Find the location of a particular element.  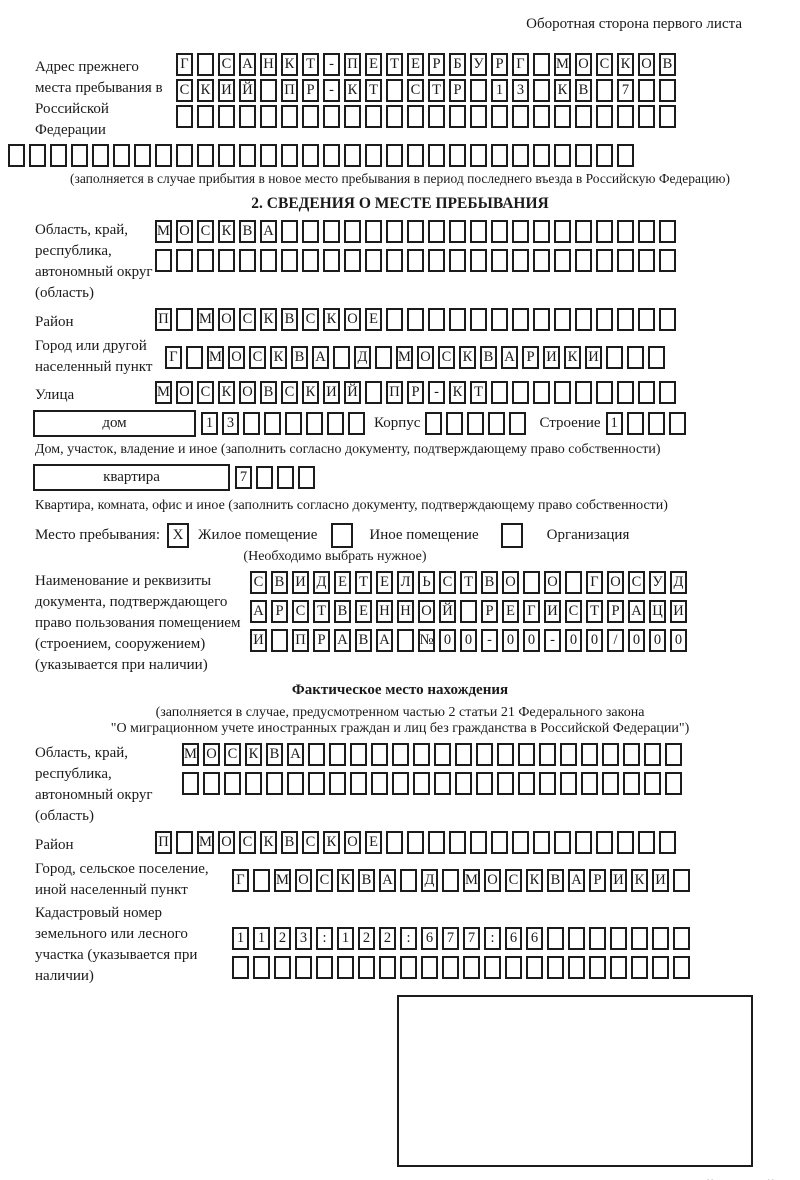

char-cell: 2 is located at coordinates (387, 938).